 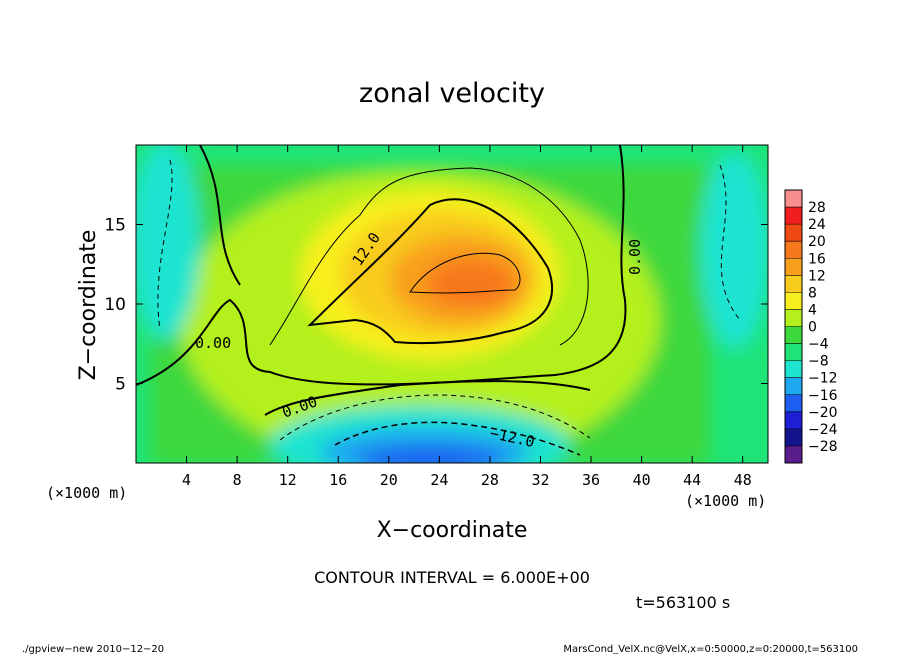 What do you see at coordinates (817, 259) in the screenshot?
I see `colorbar-label: 16` at bounding box center [817, 259].